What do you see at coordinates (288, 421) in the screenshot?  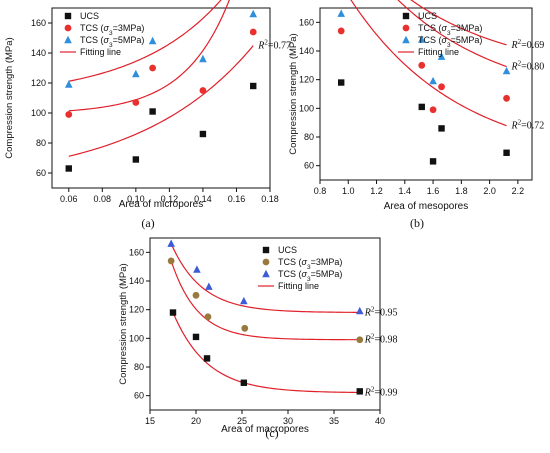 I see `x-tick-label: 30` at bounding box center [288, 421].